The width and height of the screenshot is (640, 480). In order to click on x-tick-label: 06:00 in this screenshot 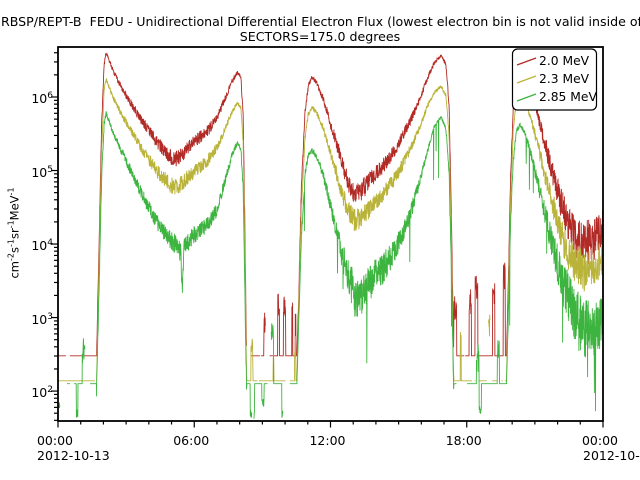, I will do `click(191, 440)`.